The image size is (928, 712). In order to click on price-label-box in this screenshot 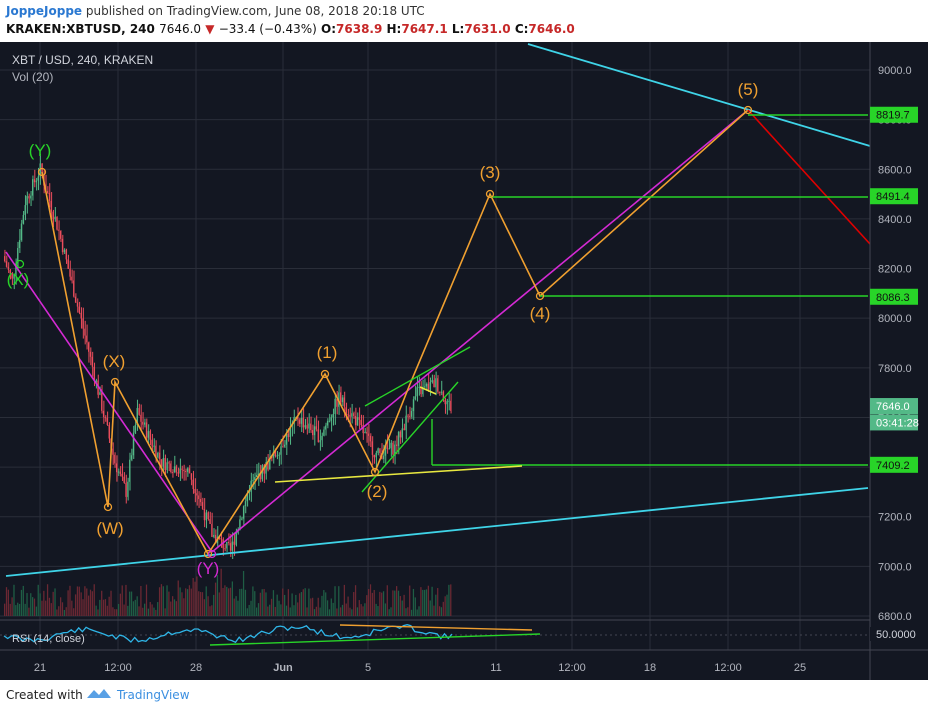, I will do `click(894, 464)`.